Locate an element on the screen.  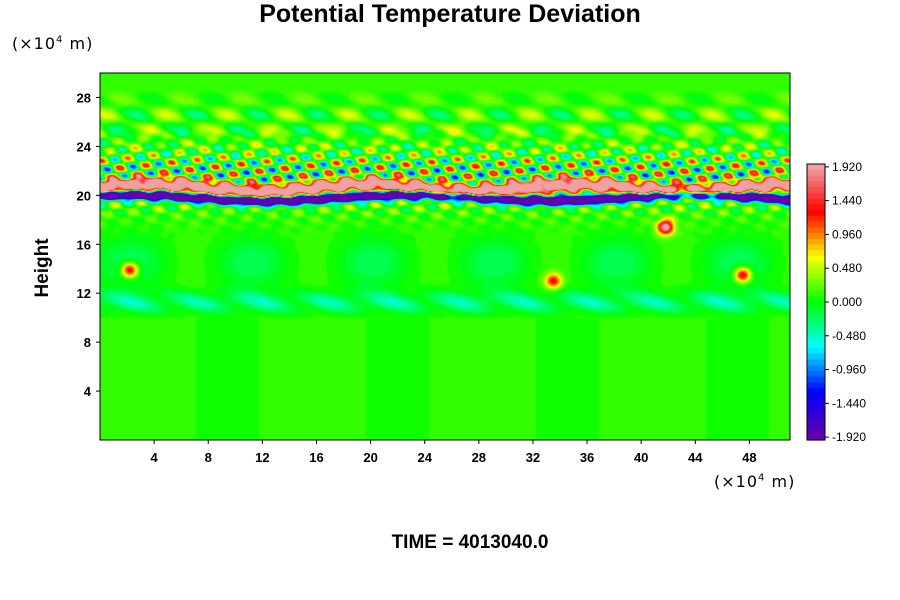
x-tick-label: 28 is located at coordinates (479, 457).